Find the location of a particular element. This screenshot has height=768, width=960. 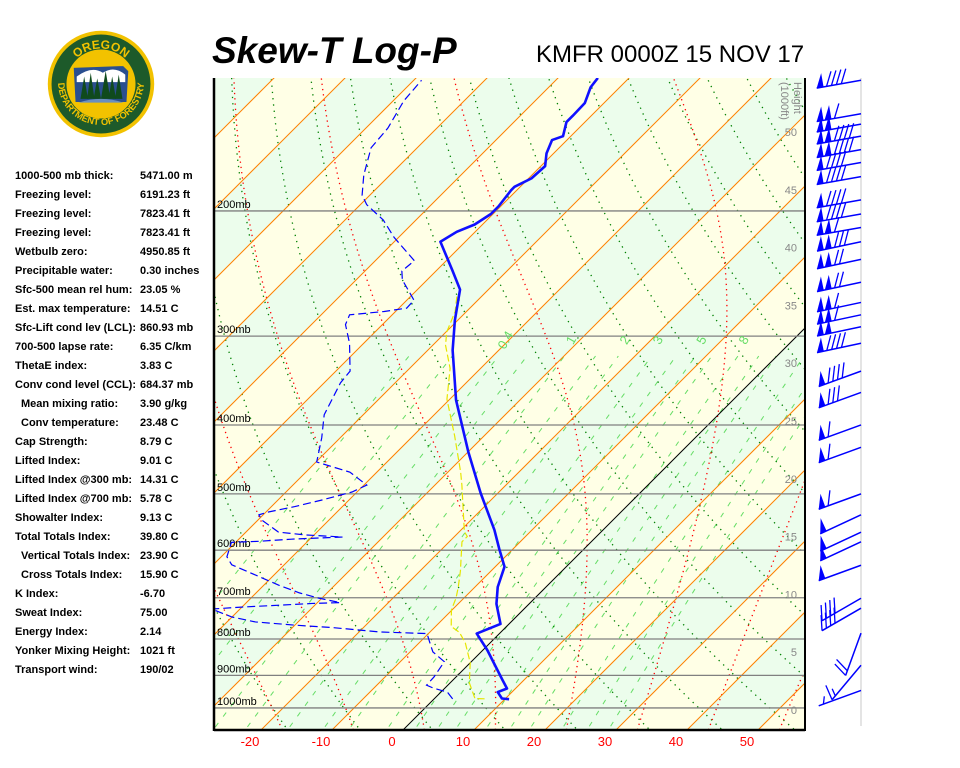

mixing-ratio-label: 5 is located at coordinates (701, 340).